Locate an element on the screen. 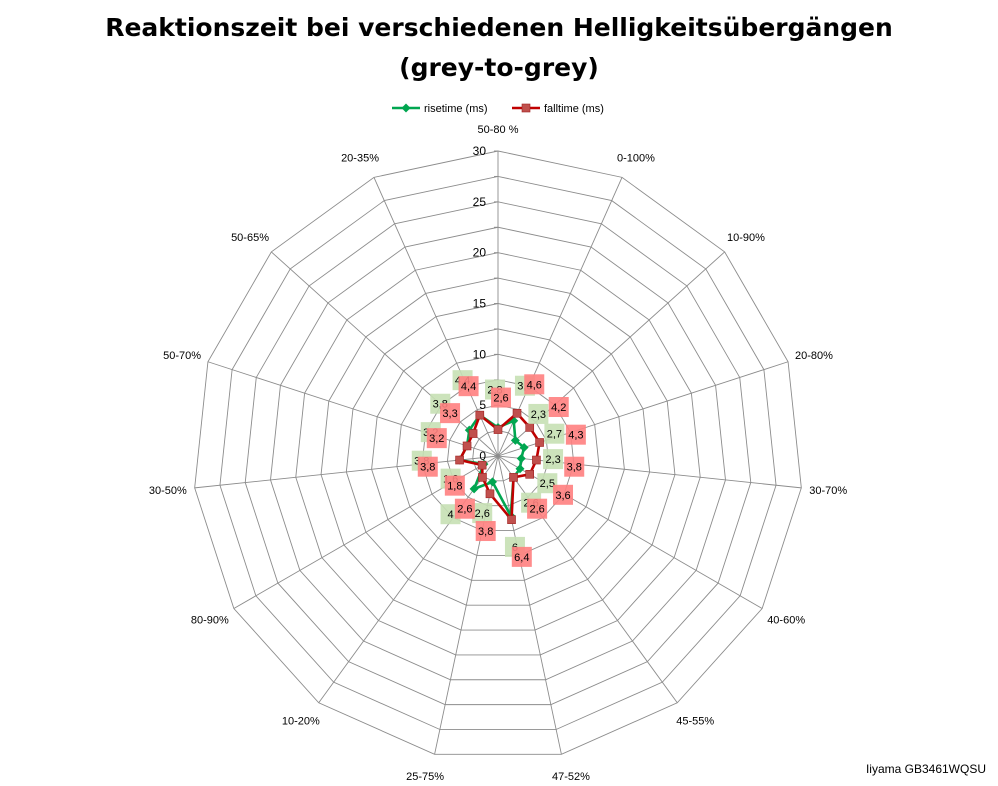  data-label-text: 2,7 is located at coordinates (554, 435).